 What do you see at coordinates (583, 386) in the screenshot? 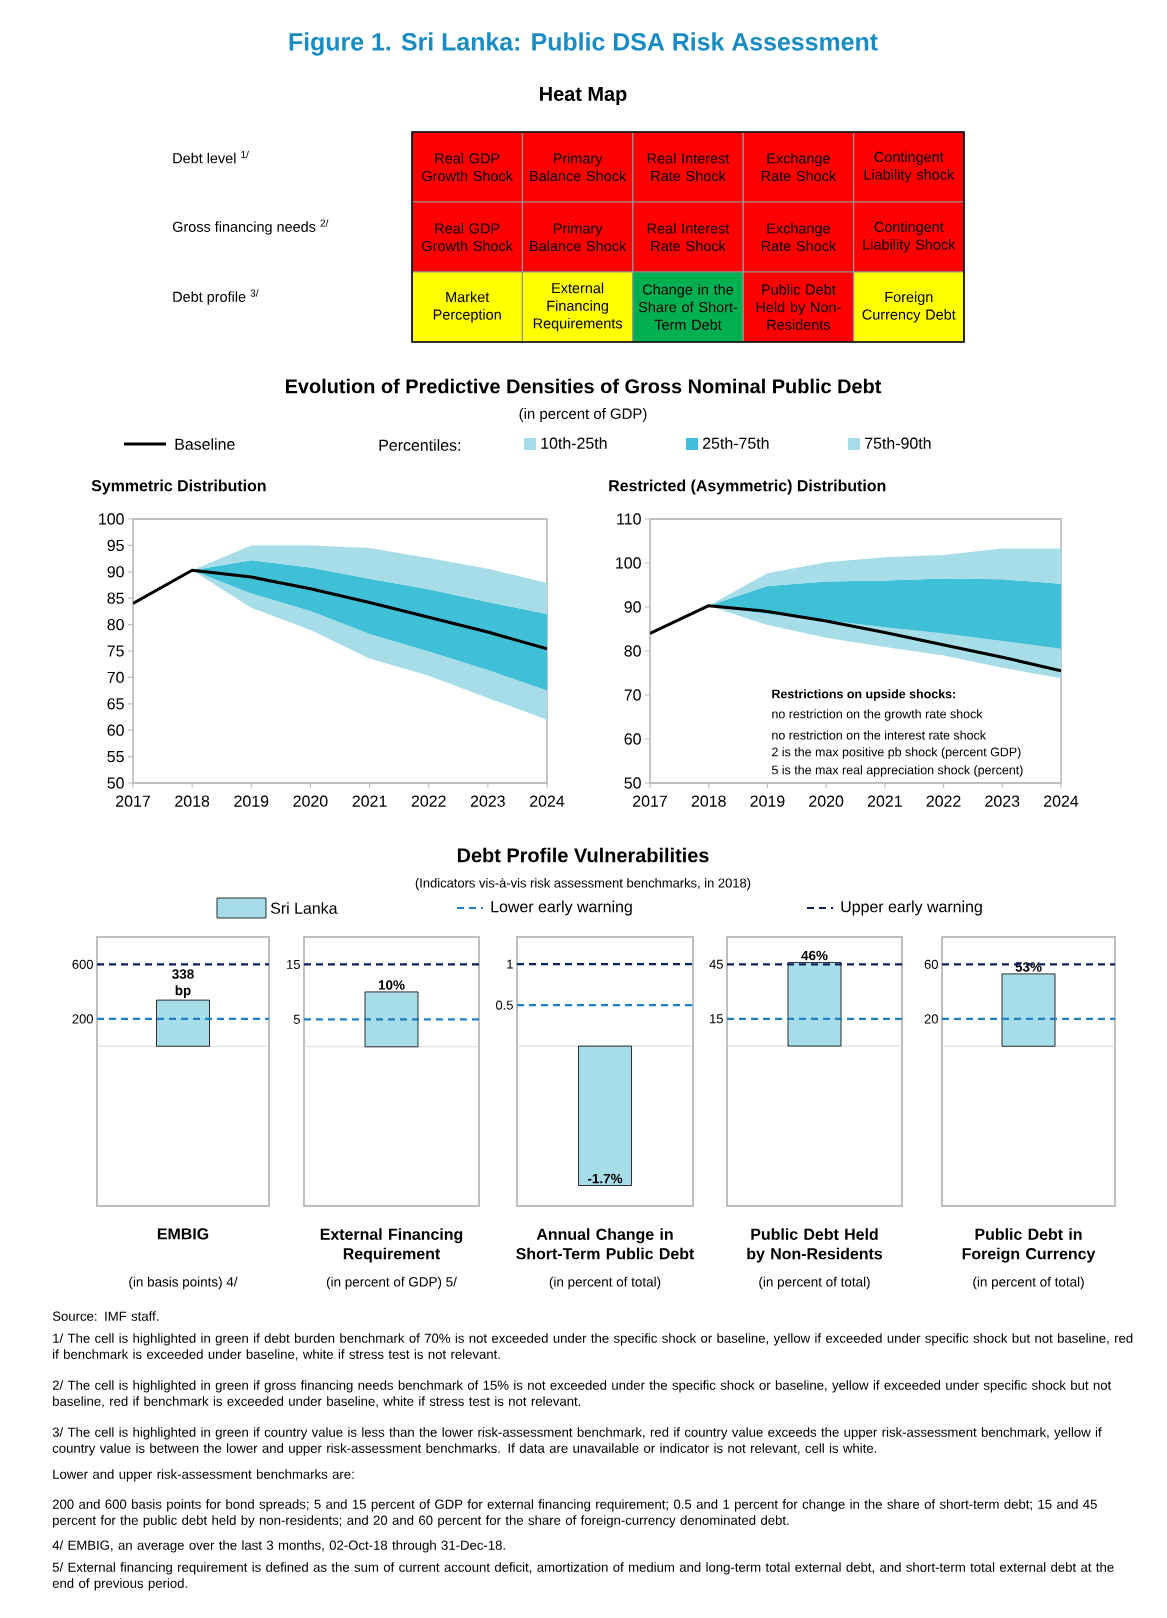
I see `text: Evolution of Predictive Densities of Gross Nominal Public Debt` at bounding box center [583, 386].